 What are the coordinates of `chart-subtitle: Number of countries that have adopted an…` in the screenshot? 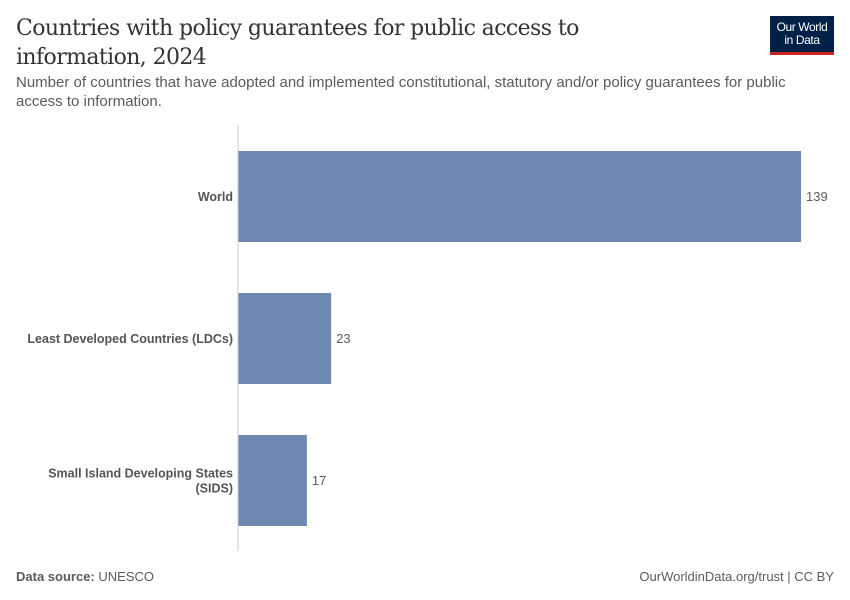 It's located at (401, 92).